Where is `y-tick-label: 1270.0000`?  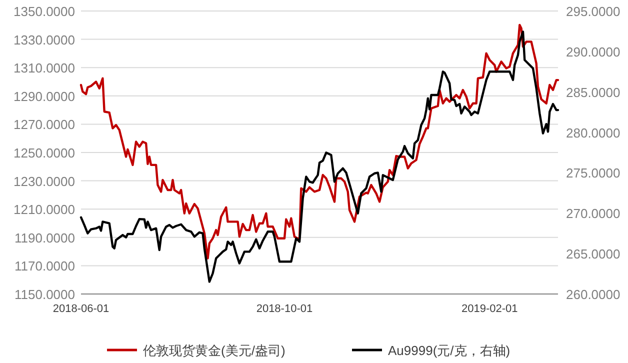 y-tick-label: 1270.0000 is located at coordinates (44, 124).